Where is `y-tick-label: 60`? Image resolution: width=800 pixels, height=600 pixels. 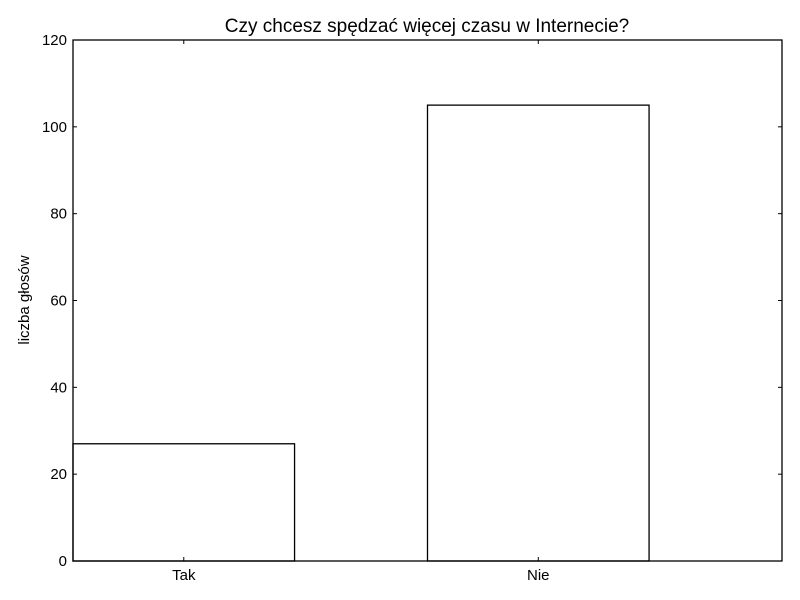 y-tick-label: 60 is located at coordinates (58, 301).